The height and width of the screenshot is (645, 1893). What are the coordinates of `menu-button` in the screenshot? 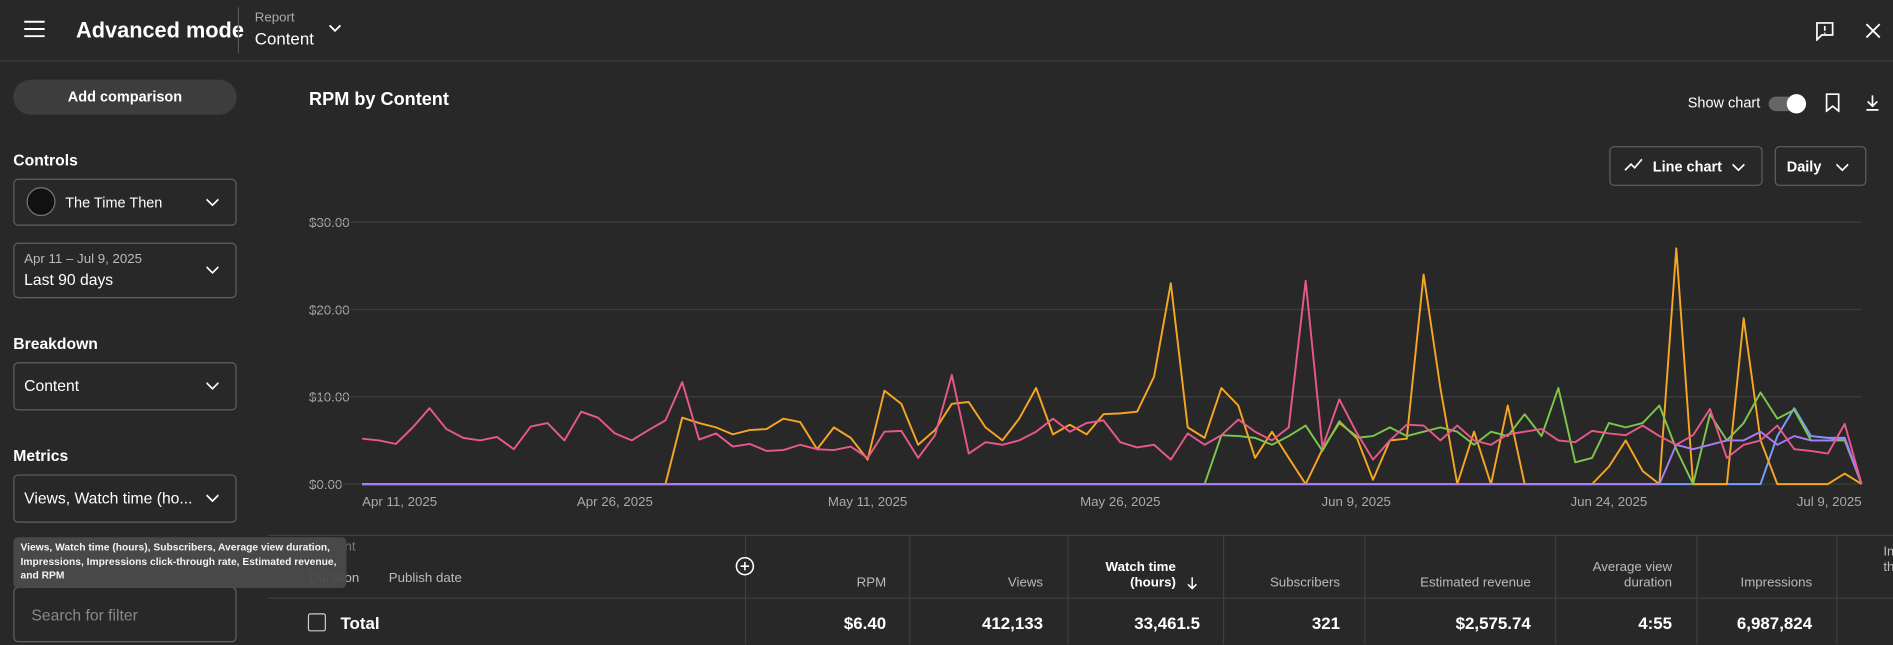 It's located at (35, 29).